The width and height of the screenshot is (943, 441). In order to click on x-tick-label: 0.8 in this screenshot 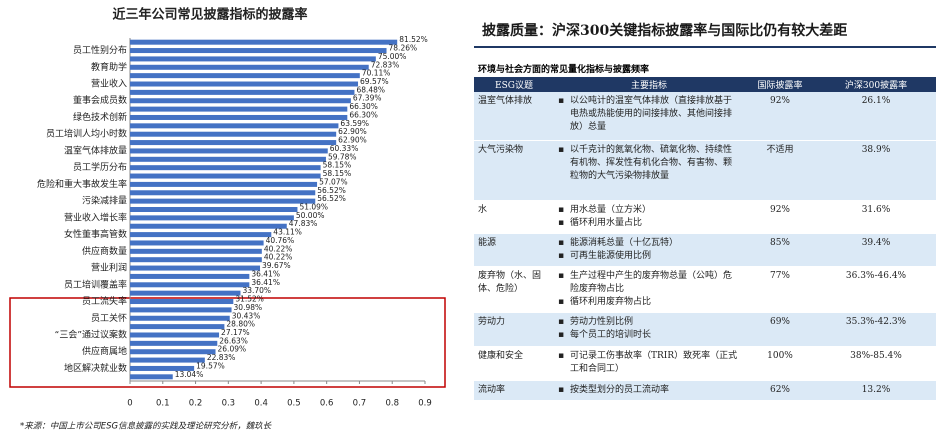, I will do `click(392, 404)`.